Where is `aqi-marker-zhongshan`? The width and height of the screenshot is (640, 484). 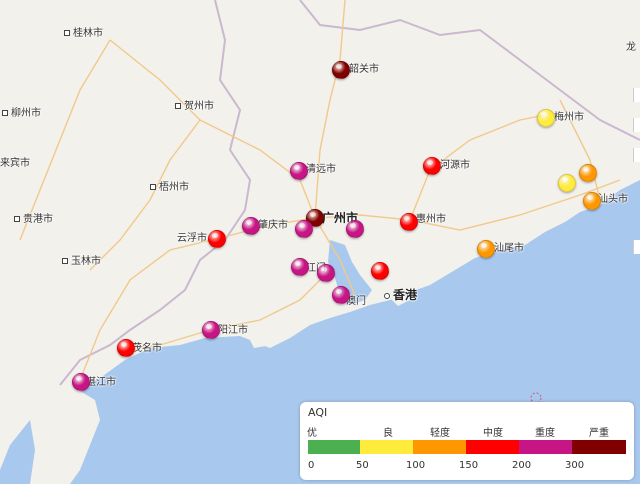 aqi-marker-zhongshan is located at coordinates (326, 273).